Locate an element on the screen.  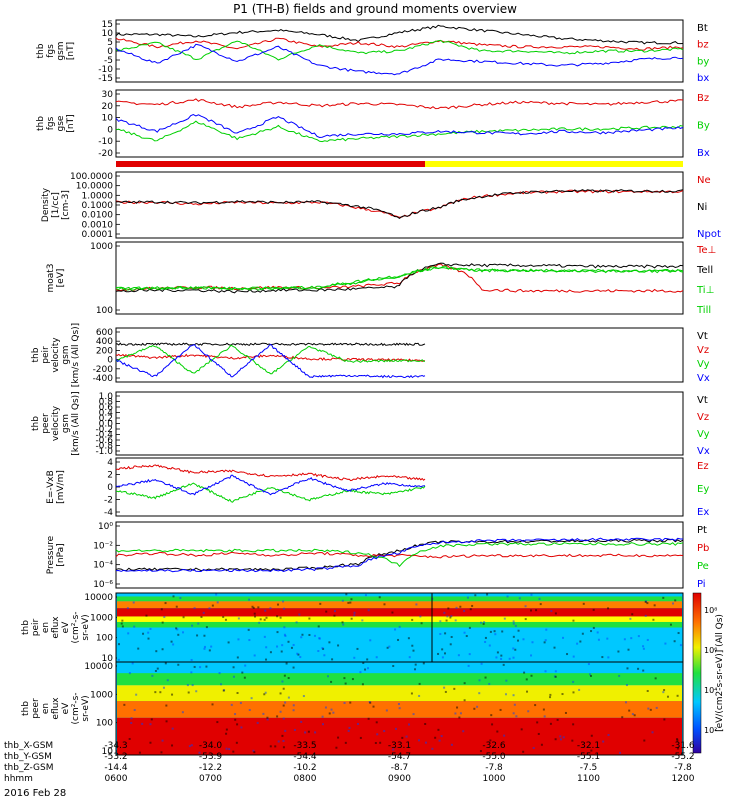
y-axis-label: Pressure is located at coordinates (51, 554).